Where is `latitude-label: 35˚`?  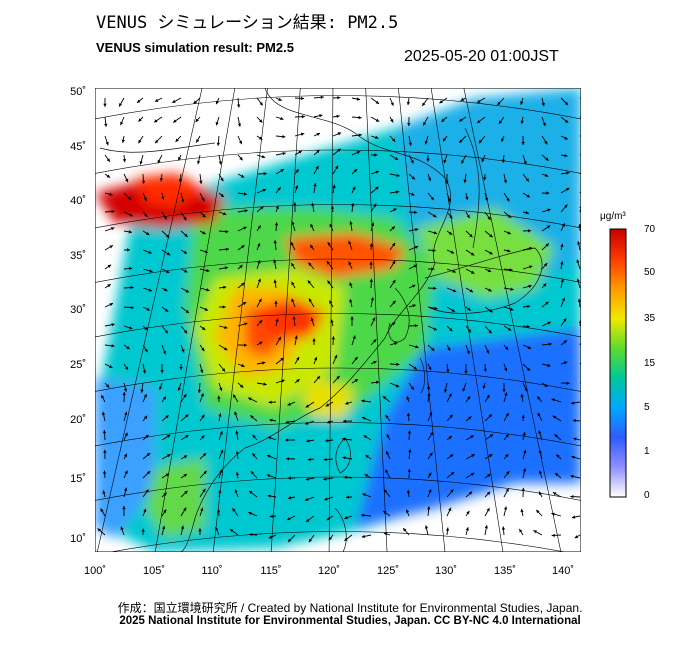
latitude-label: 35˚ is located at coordinates (78, 256).